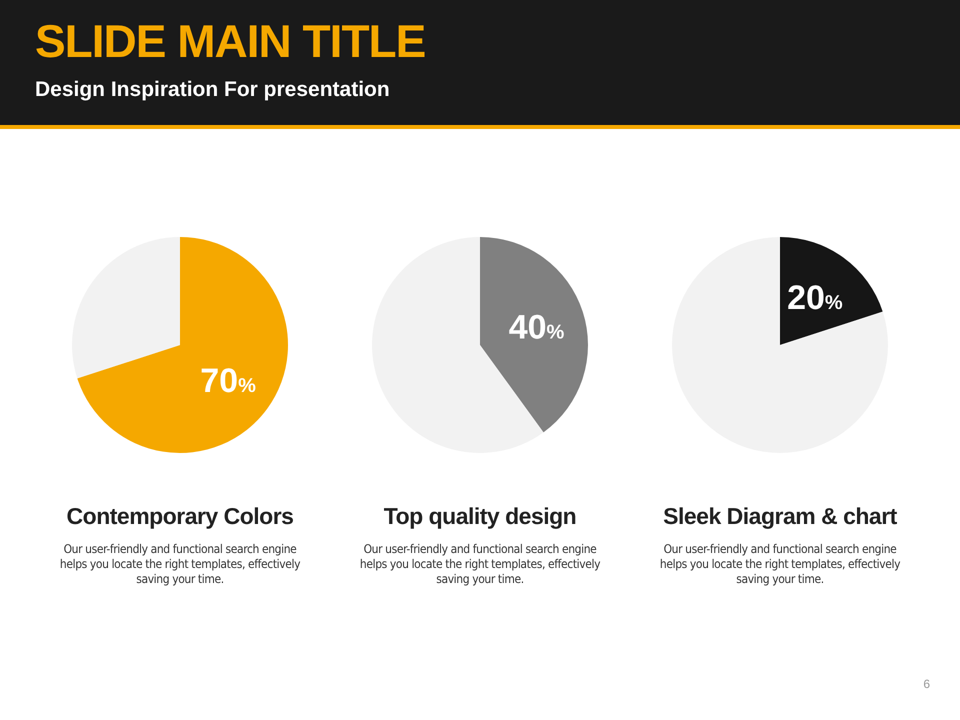 Image resolution: width=960 pixels, height=720 pixels. Describe the element at coordinates (815, 297) in the screenshot. I see `data-label: 20%` at that location.